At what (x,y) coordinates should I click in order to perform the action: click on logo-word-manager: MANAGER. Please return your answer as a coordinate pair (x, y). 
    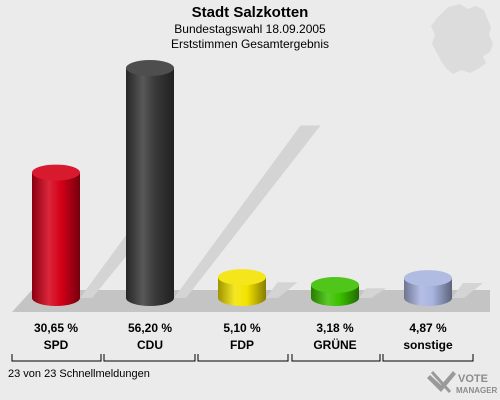
    Looking at the image, I should click on (477, 390).